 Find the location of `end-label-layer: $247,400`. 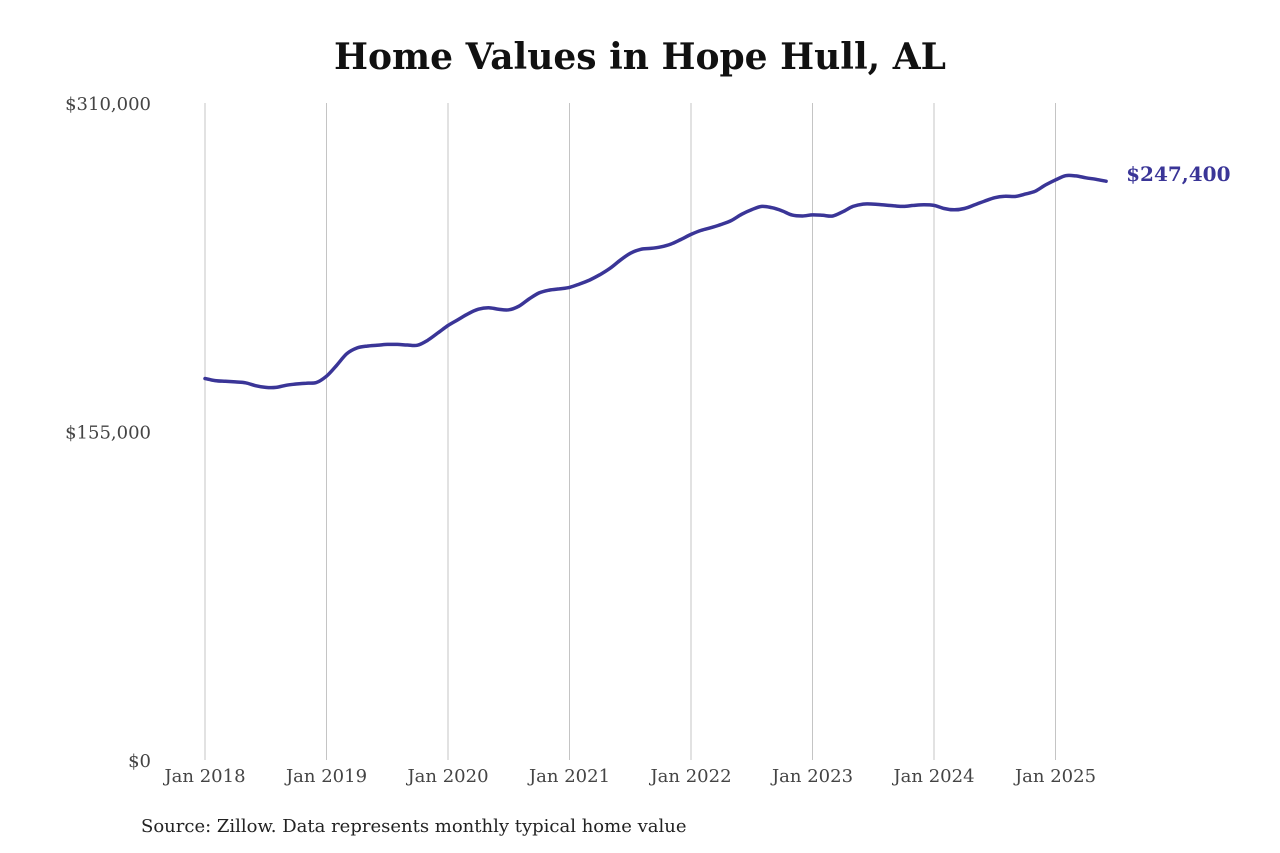

end-label-layer: $247,400 is located at coordinates (1178, 174).